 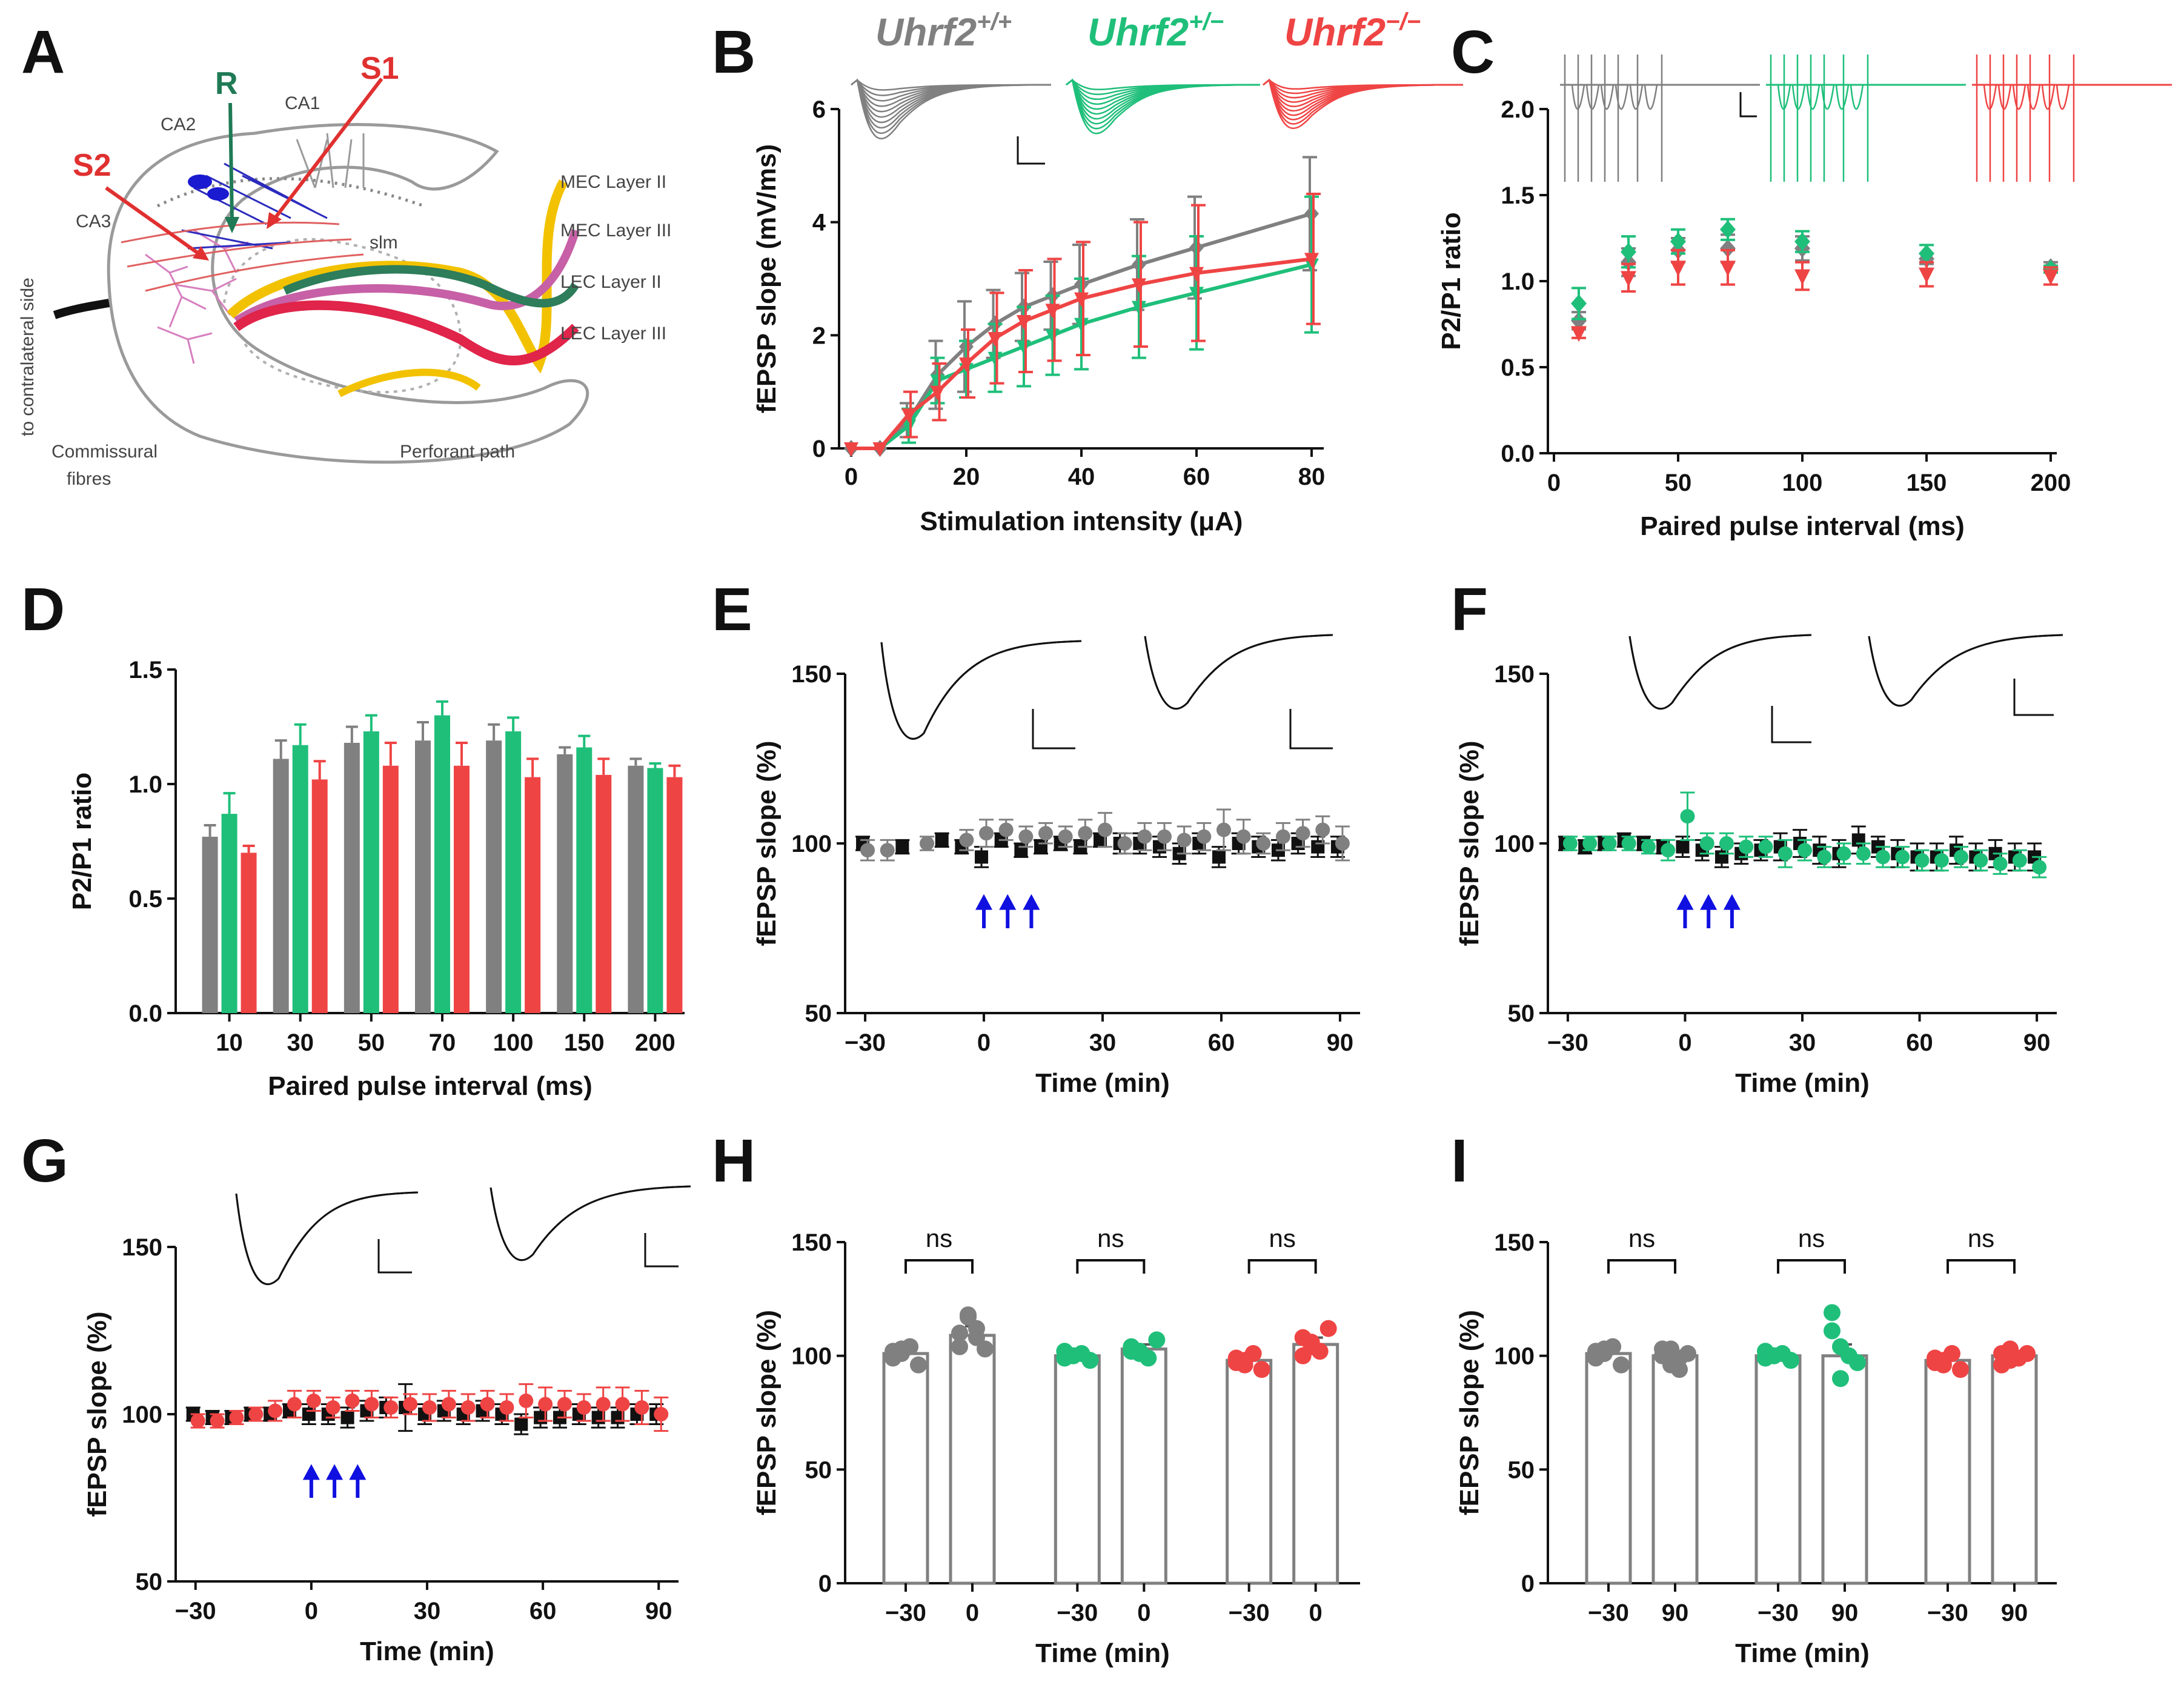 I want to click on y-tick-label: 0.5, so click(x=145, y=899).